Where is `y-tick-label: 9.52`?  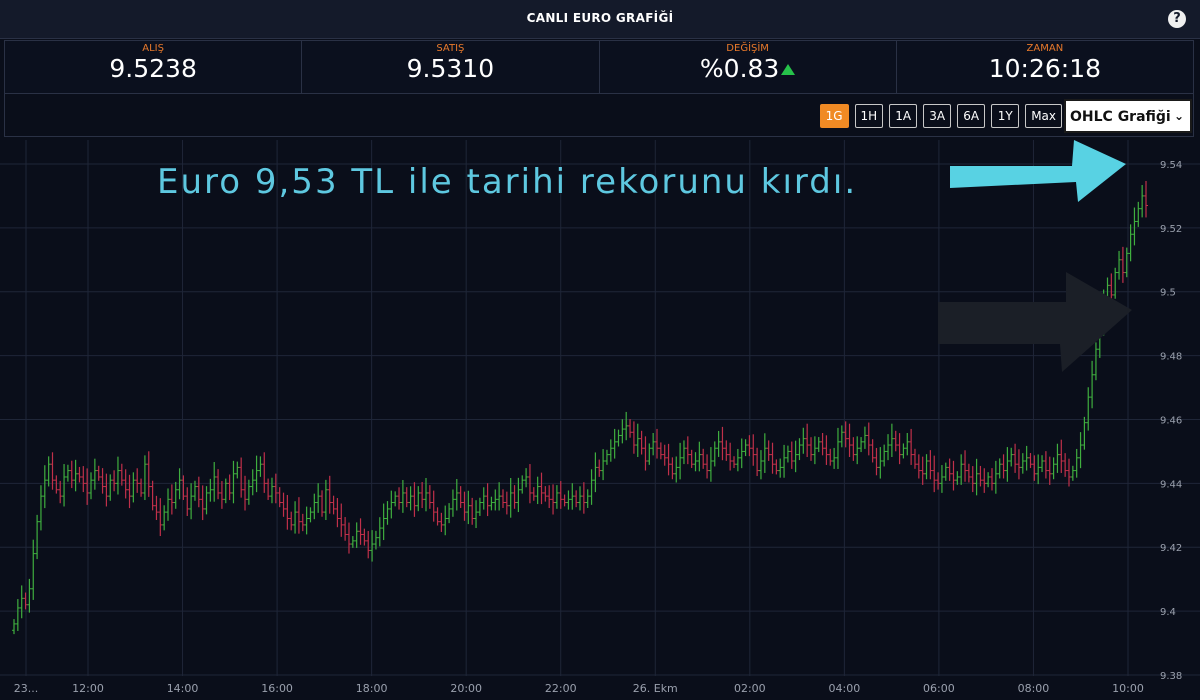
y-tick-label: 9.52 is located at coordinates (1171, 229).